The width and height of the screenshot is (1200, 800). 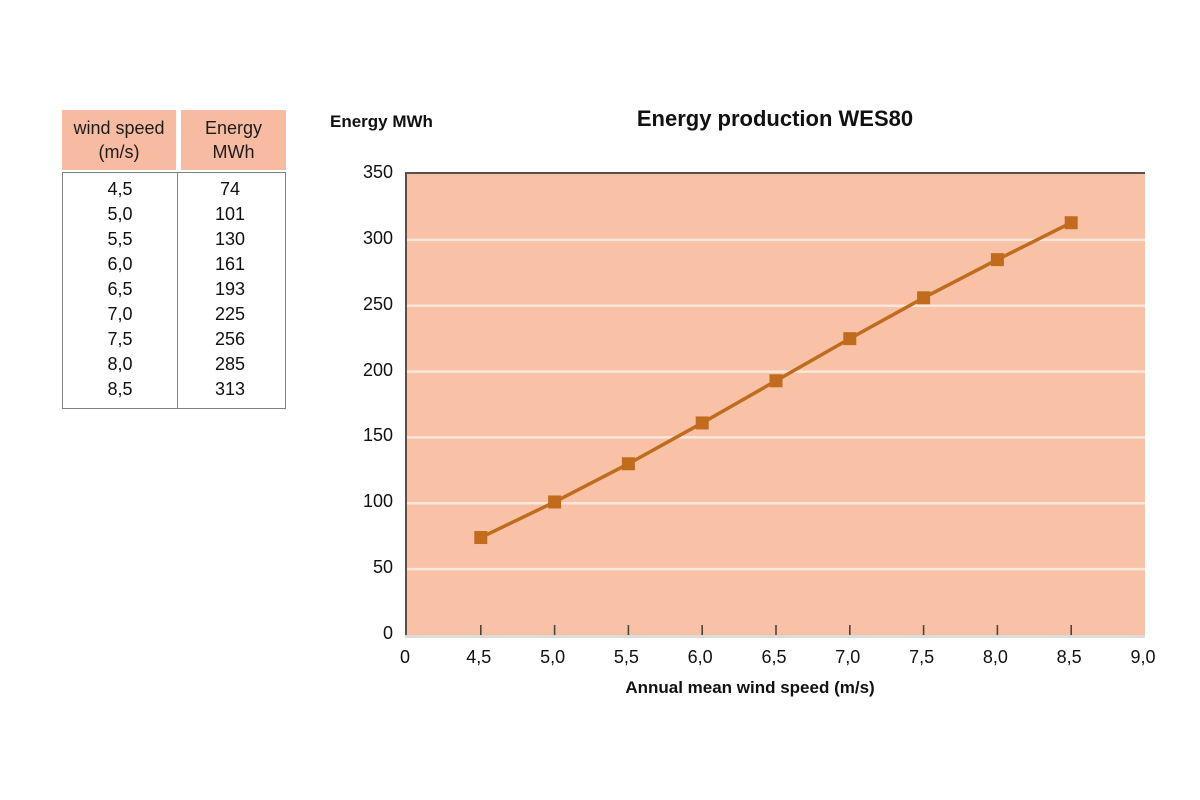 I want to click on table-header-energy: Energy MWh, so click(x=233, y=140).